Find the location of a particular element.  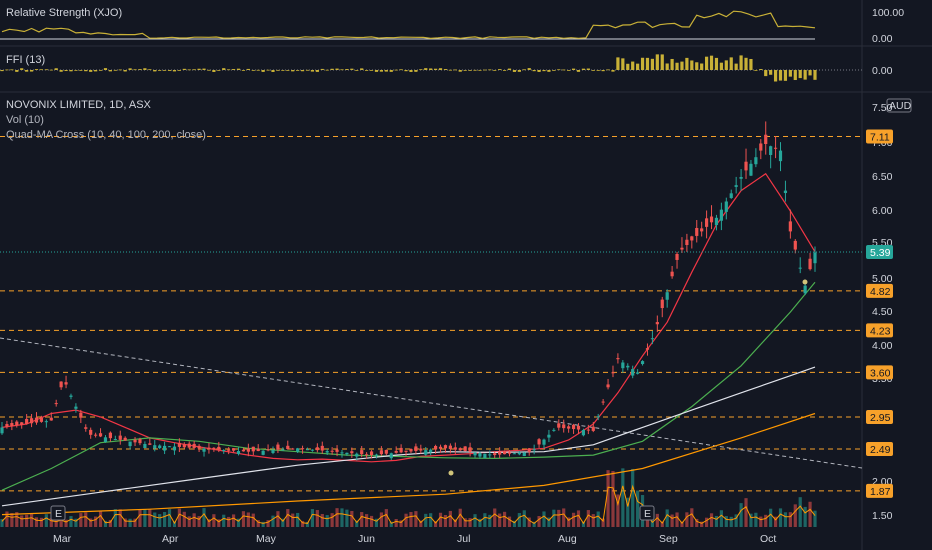

price-level-value: 3.60 is located at coordinates (880, 373).